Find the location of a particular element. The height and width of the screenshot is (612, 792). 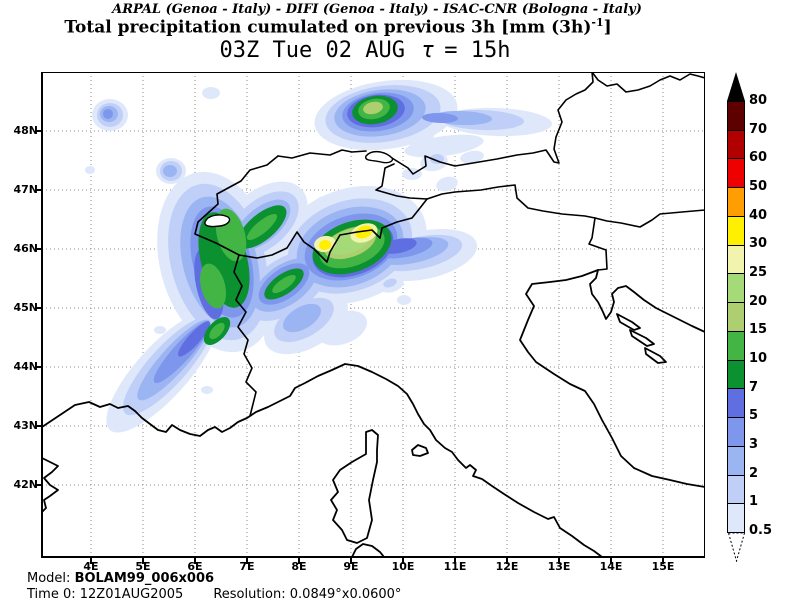

colorbar-label: 15 is located at coordinates (758, 330).